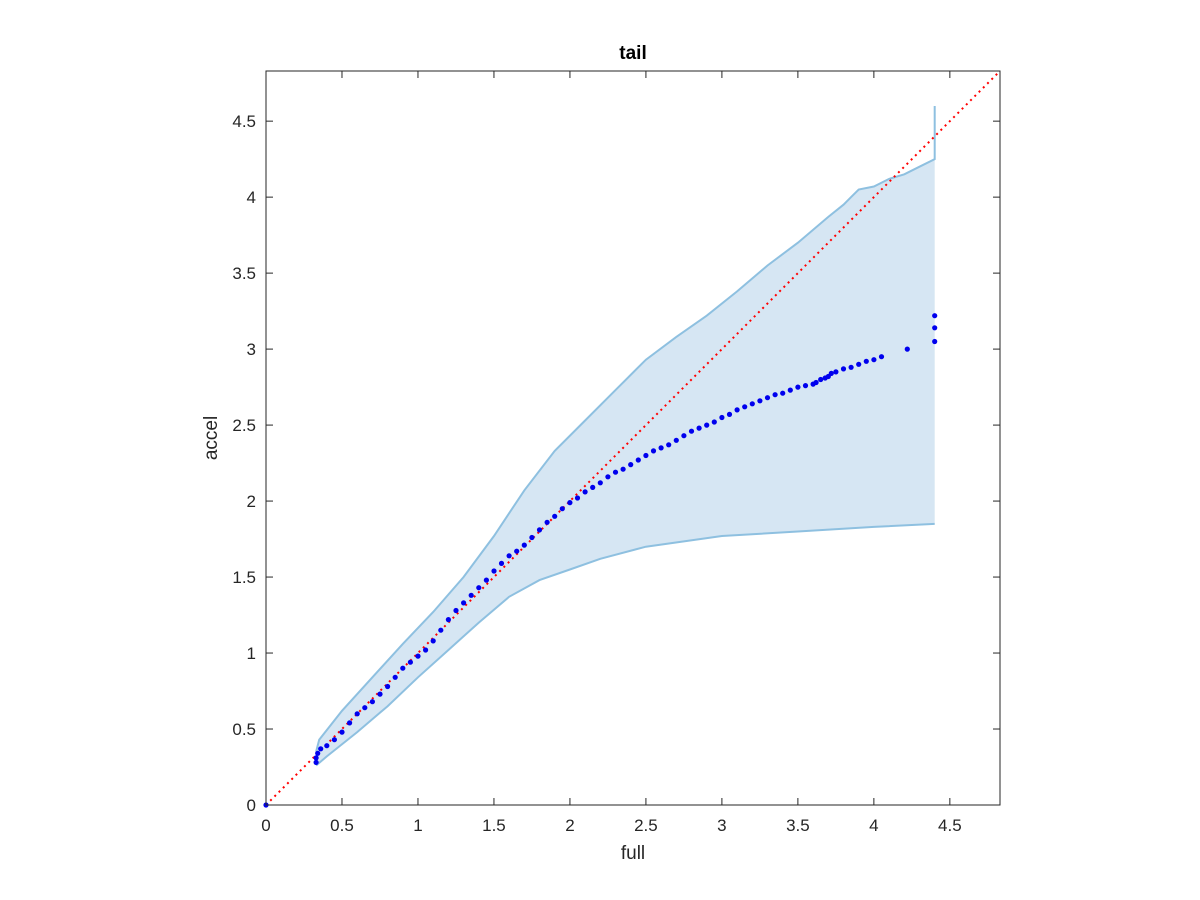  What do you see at coordinates (950, 825) in the screenshot?
I see `x-tick-label: 4.5` at bounding box center [950, 825].